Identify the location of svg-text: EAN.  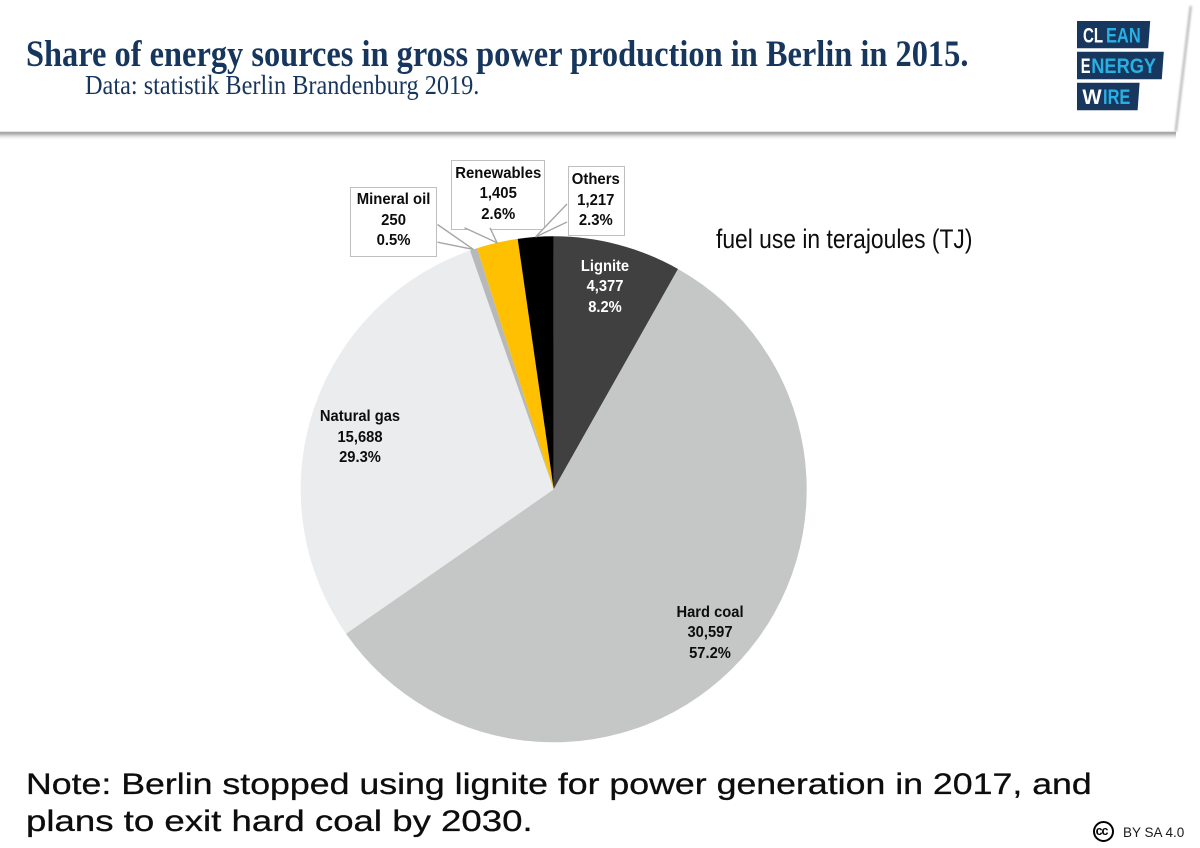
(1123, 36).